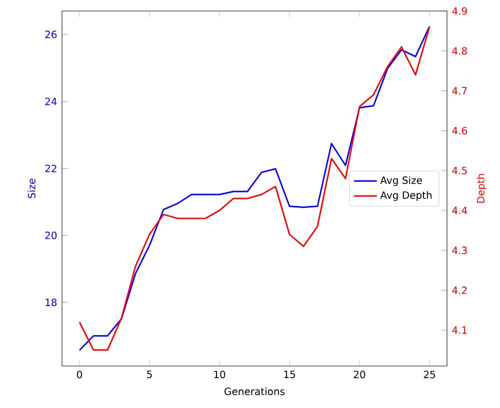  I want to click on legend-label: Avg Size, so click(401, 181).